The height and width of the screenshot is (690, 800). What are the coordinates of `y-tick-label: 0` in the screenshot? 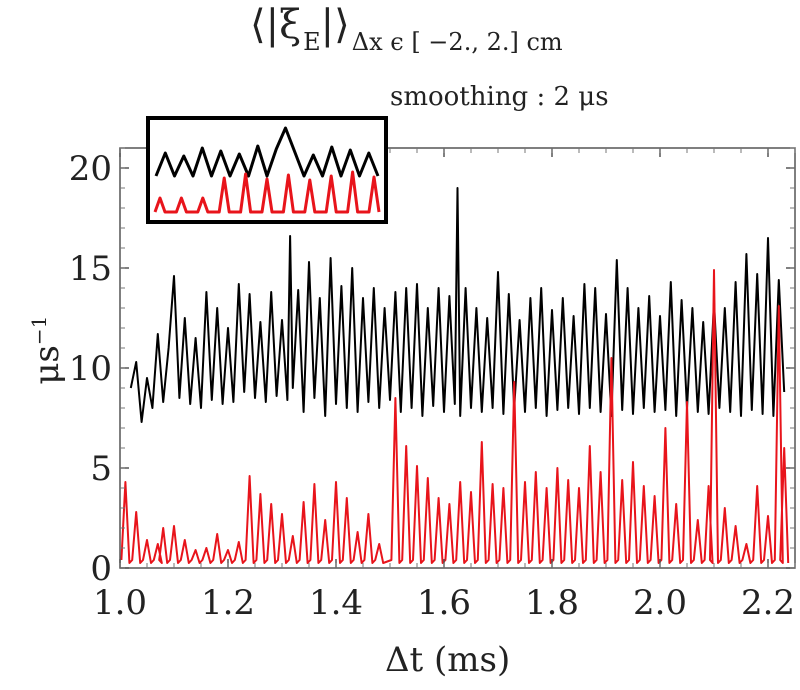 It's located at (101, 569).